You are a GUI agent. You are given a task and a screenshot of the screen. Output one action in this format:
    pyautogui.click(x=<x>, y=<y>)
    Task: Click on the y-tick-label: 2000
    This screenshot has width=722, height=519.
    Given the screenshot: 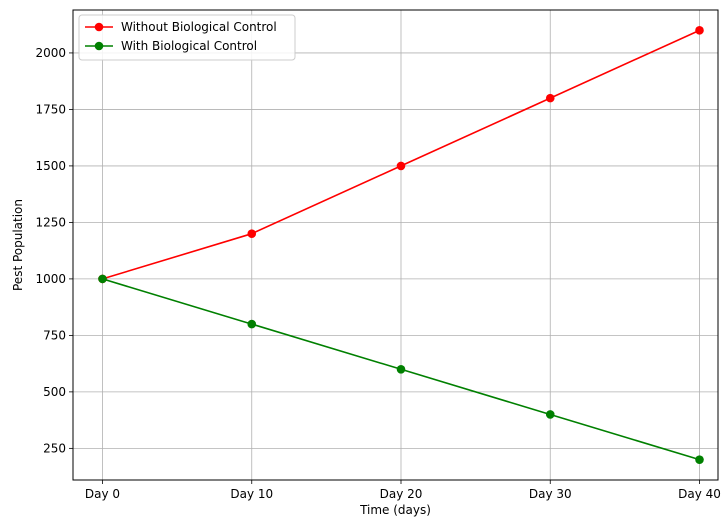 What is the action you would take?
    pyautogui.click(x=50, y=53)
    